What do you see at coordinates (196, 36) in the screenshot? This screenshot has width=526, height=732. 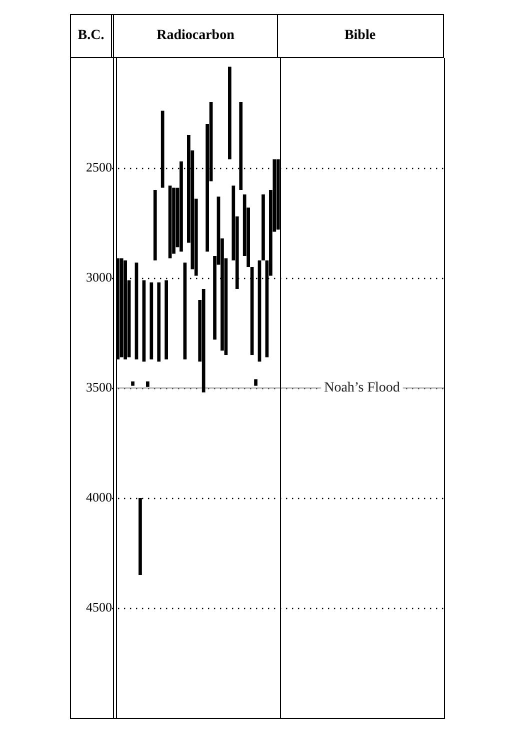 I see `x-axis-title: Radiocarbon` at bounding box center [196, 36].